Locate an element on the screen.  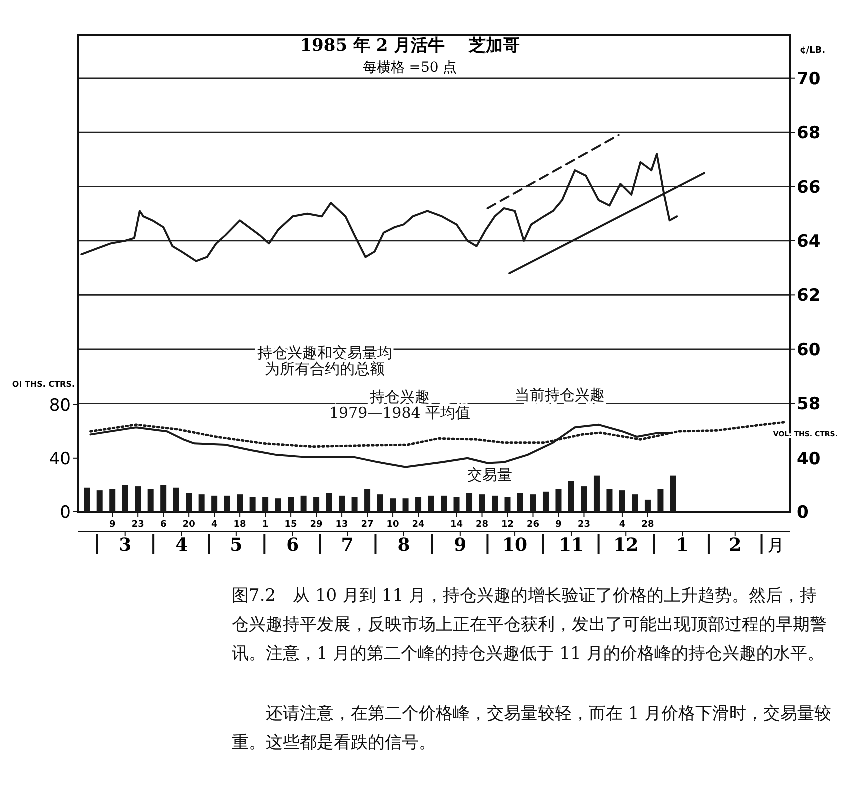
x2-tick-label: 3 is located at coordinates (125, 545).